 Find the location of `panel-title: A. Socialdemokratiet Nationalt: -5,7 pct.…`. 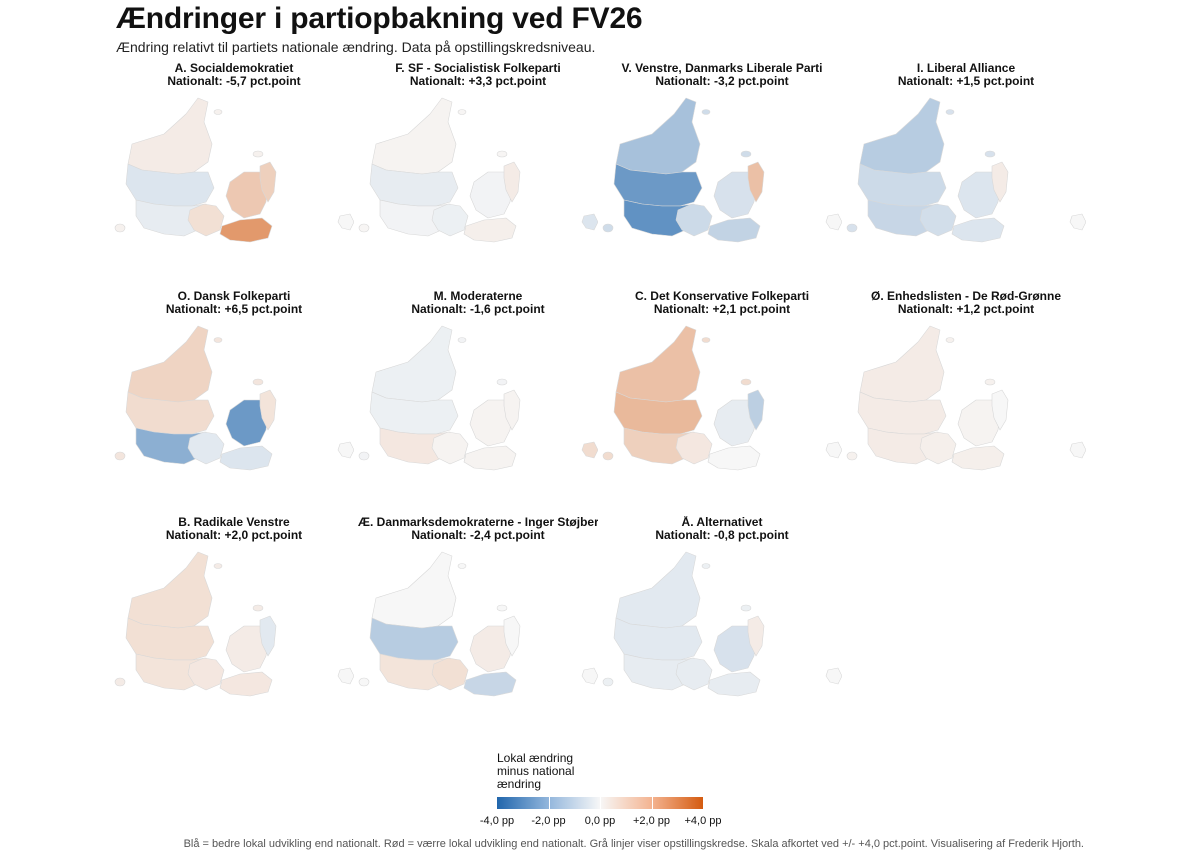

panel-title: A. Socialdemokratiet Nationalt: -5,7 pct.… is located at coordinates (234, 75).